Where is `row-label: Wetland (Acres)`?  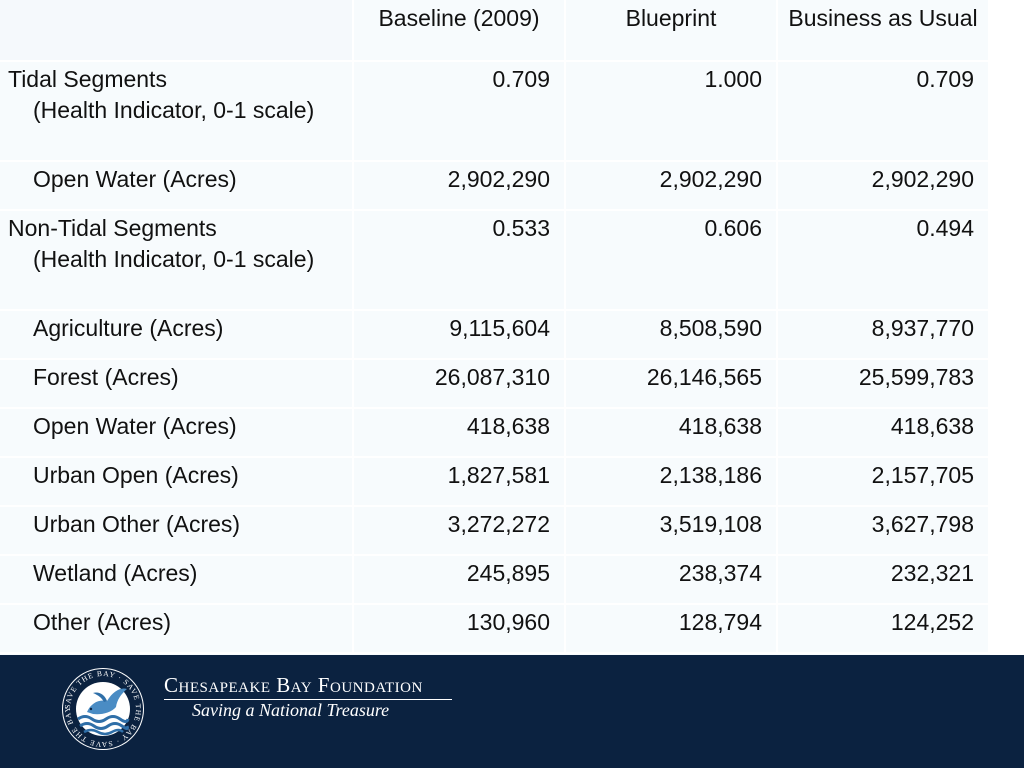 row-label: Wetland (Acres) is located at coordinates (177, 580).